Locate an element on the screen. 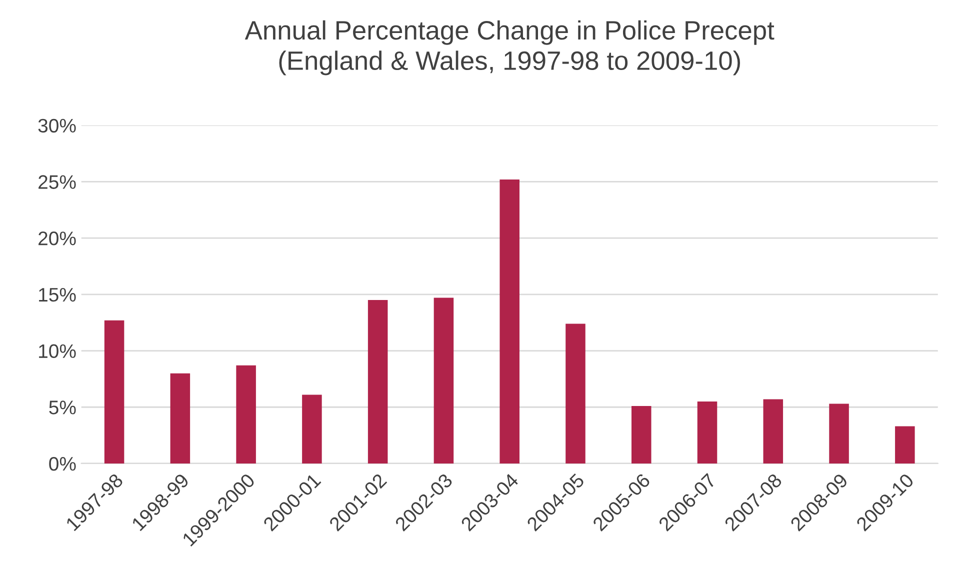  y-tick-label: 20% is located at coordinates (57, 239).